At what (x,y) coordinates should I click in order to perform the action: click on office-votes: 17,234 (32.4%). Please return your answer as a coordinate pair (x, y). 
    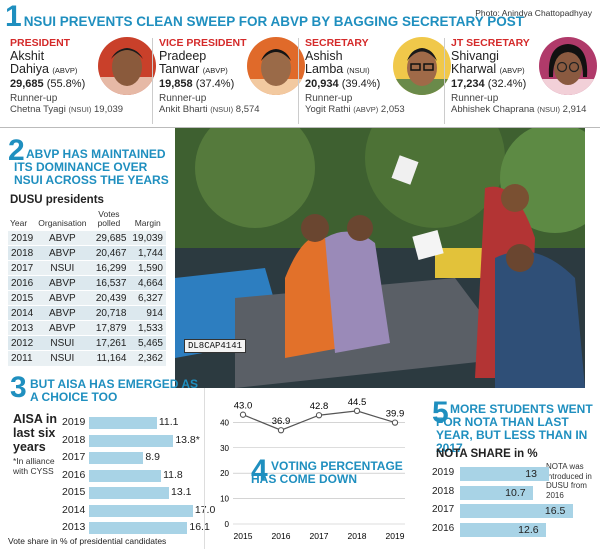
    Looking at the image, I should click on (489, 84).